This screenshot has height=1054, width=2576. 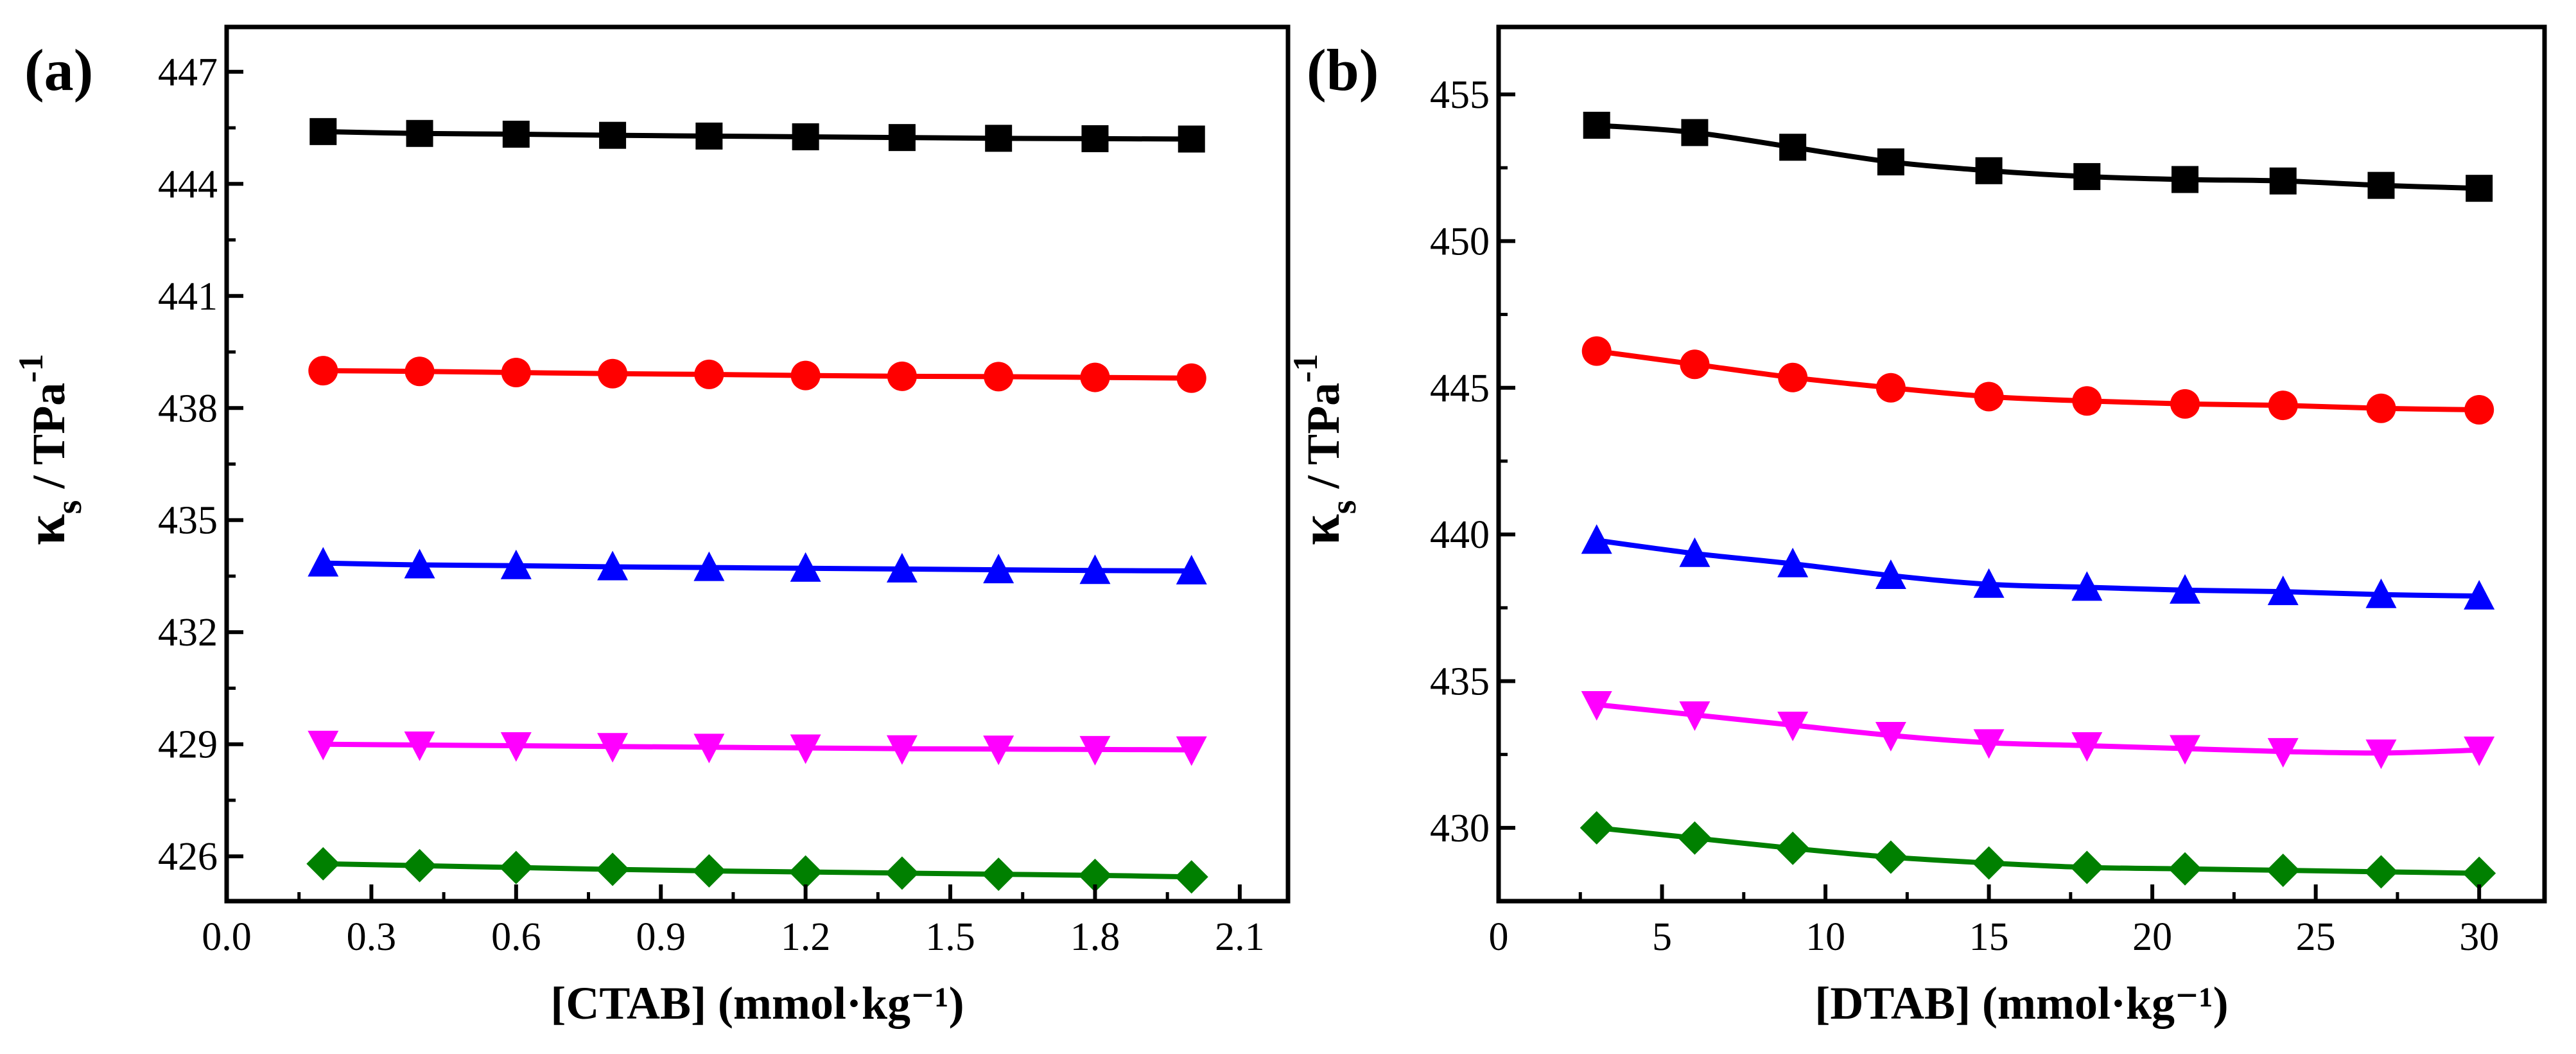 I want to click on panel-label: (a), so click(x=58, y=70).